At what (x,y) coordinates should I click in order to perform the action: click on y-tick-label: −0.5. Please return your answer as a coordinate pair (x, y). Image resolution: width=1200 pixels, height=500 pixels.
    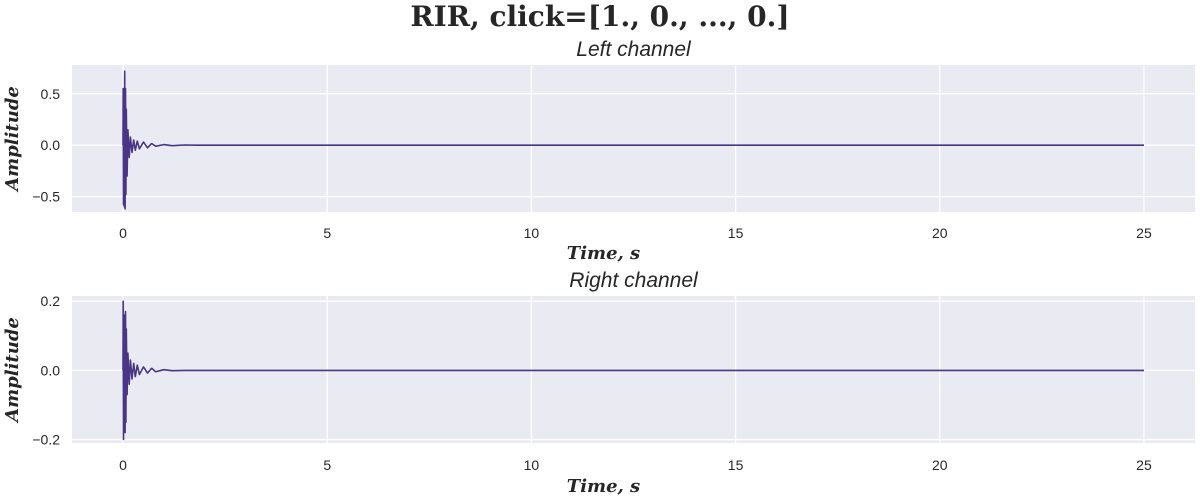
    Looking at the image, I should click on (46, 197).